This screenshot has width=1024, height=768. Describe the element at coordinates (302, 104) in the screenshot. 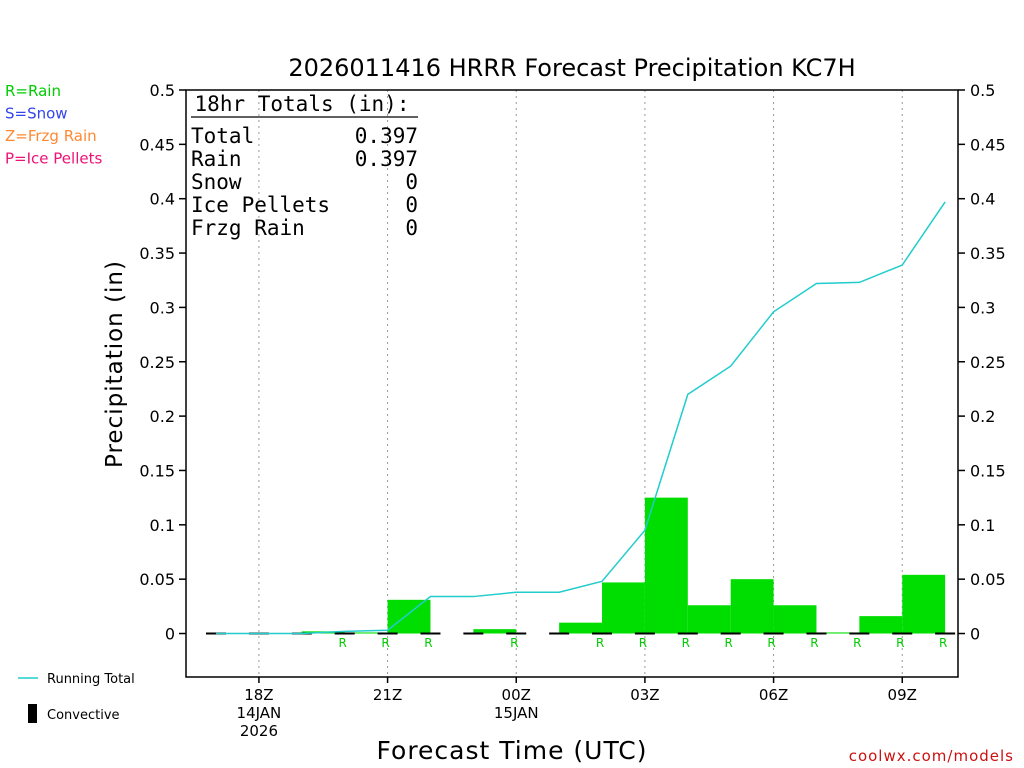

I see `totals-header: 18hr Totals (in):` at that location.